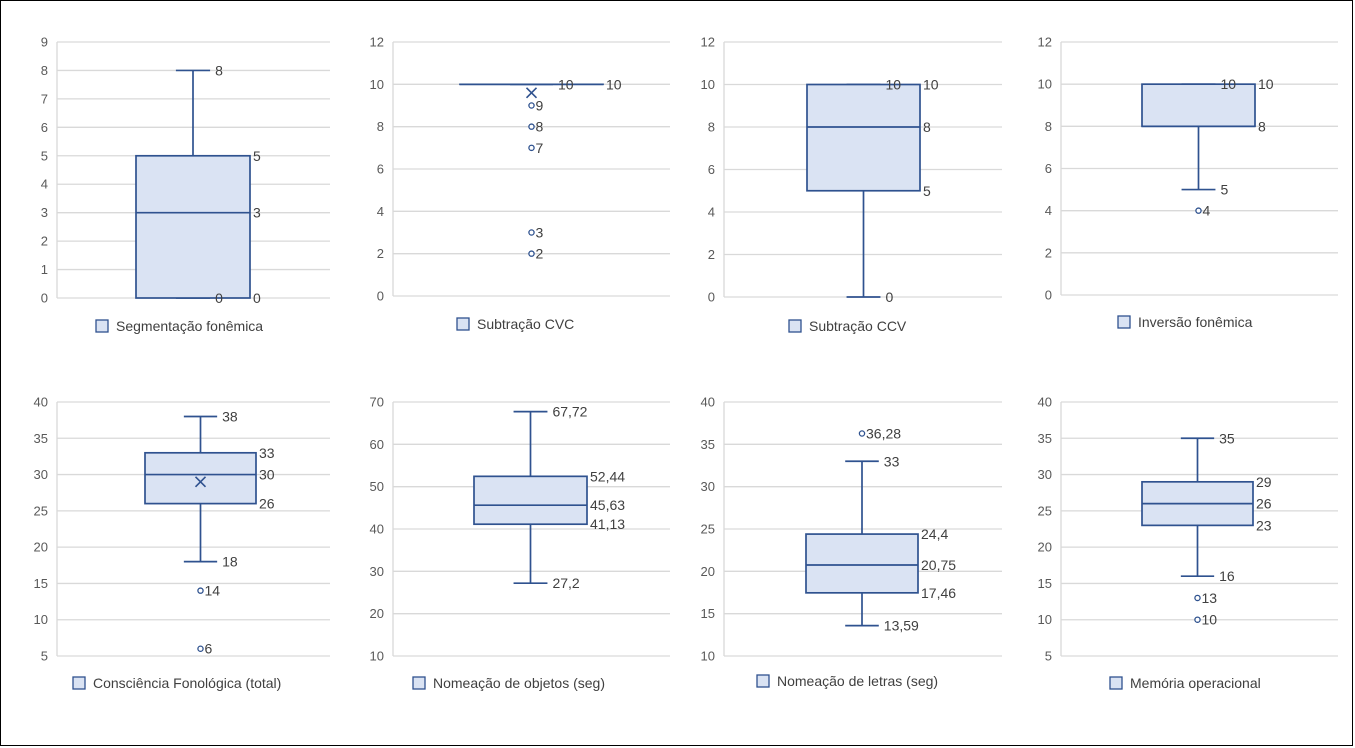 The image size is (1355, 748). What do you see at coordinates (79, 683) in the screenshot?
I see `panel-5-legend-swatch` at bounding box center [79, 683].